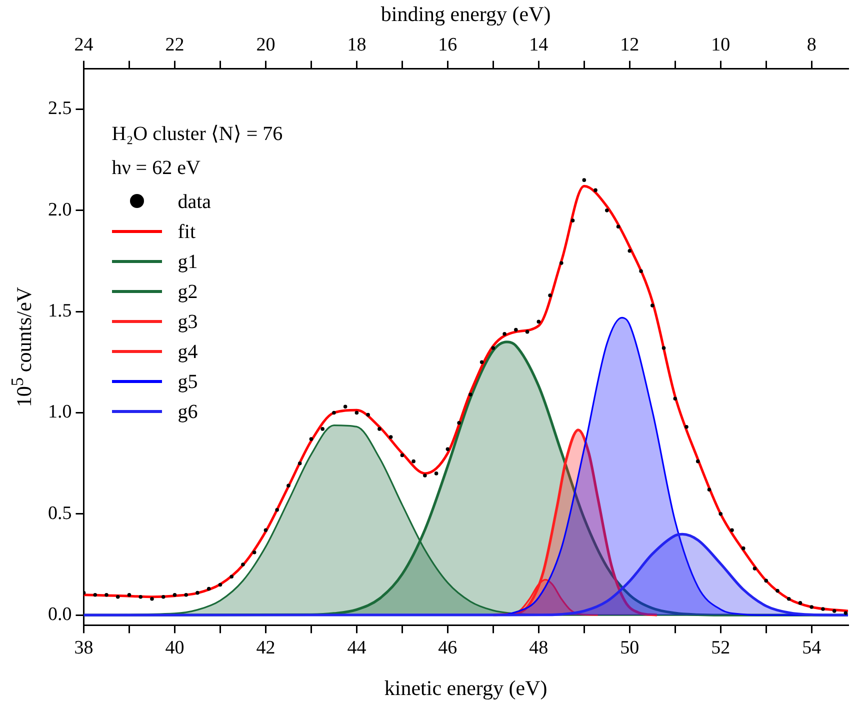  I want to click on legend-label: g3, so click(188, 322).